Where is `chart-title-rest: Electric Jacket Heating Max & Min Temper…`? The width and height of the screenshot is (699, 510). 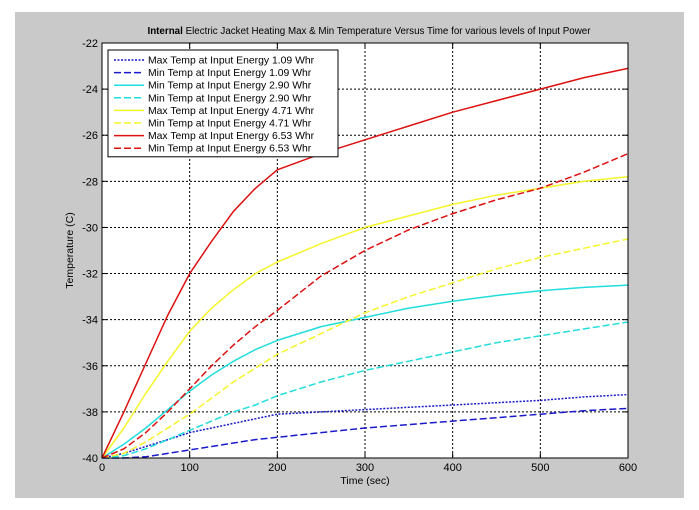
chart-title-rest: Electric Jacket Heating Max & Min Temper… is located at coordinates (387, 31).